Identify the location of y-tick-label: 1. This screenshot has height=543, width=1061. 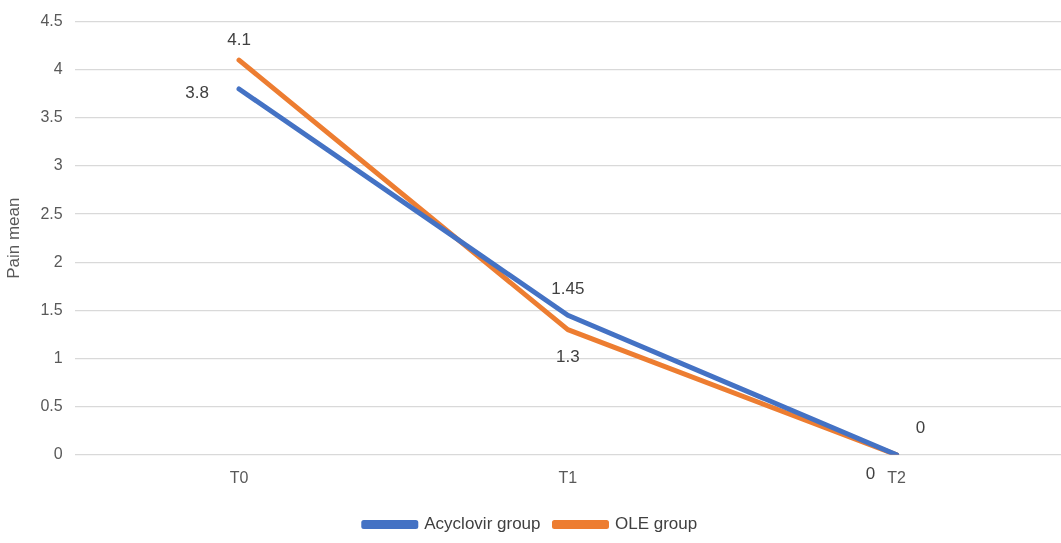
(58, 357).